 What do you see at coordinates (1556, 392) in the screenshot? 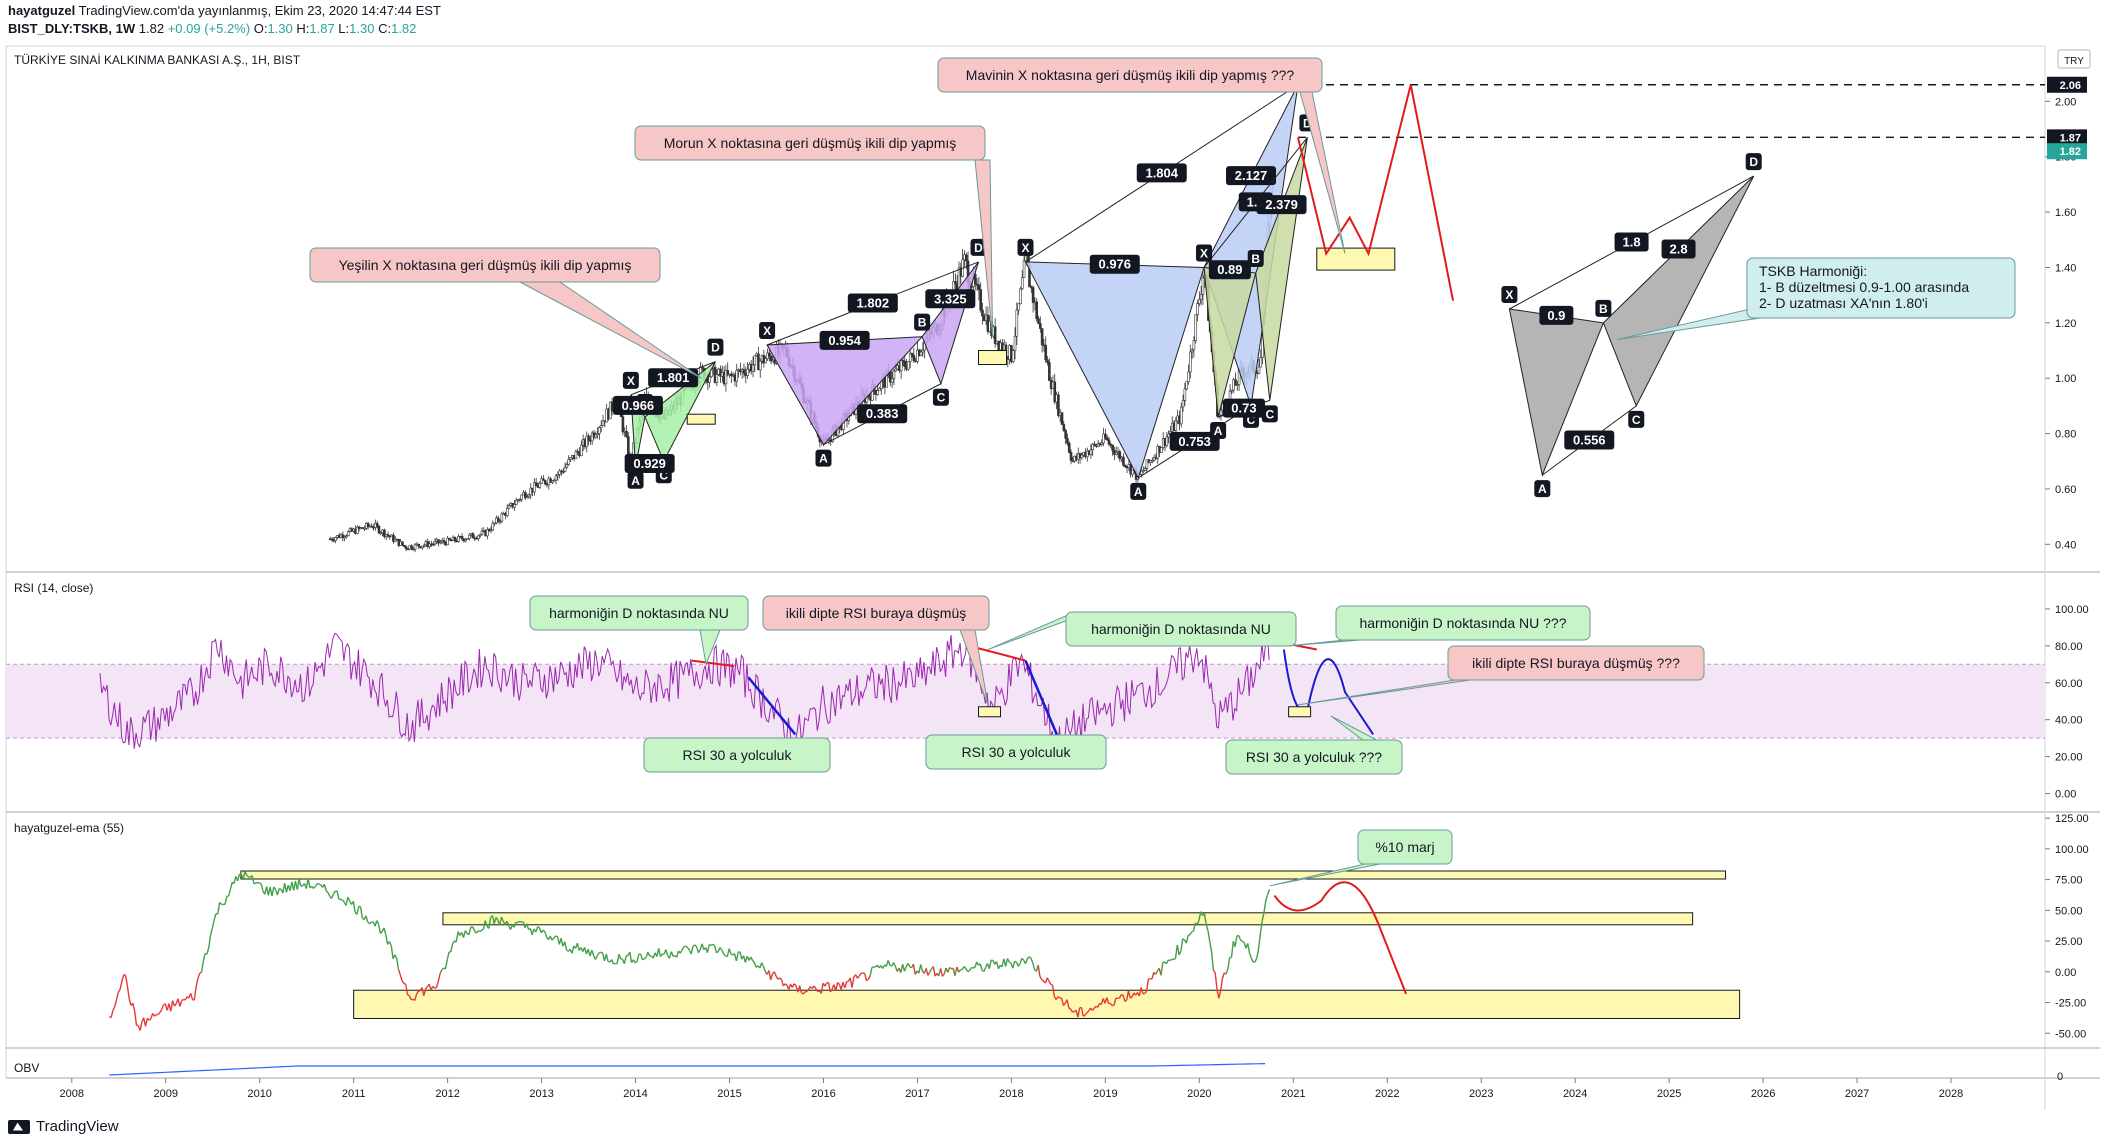
I see `pattern-xab-triangle` at bounding box center [1556, 392].